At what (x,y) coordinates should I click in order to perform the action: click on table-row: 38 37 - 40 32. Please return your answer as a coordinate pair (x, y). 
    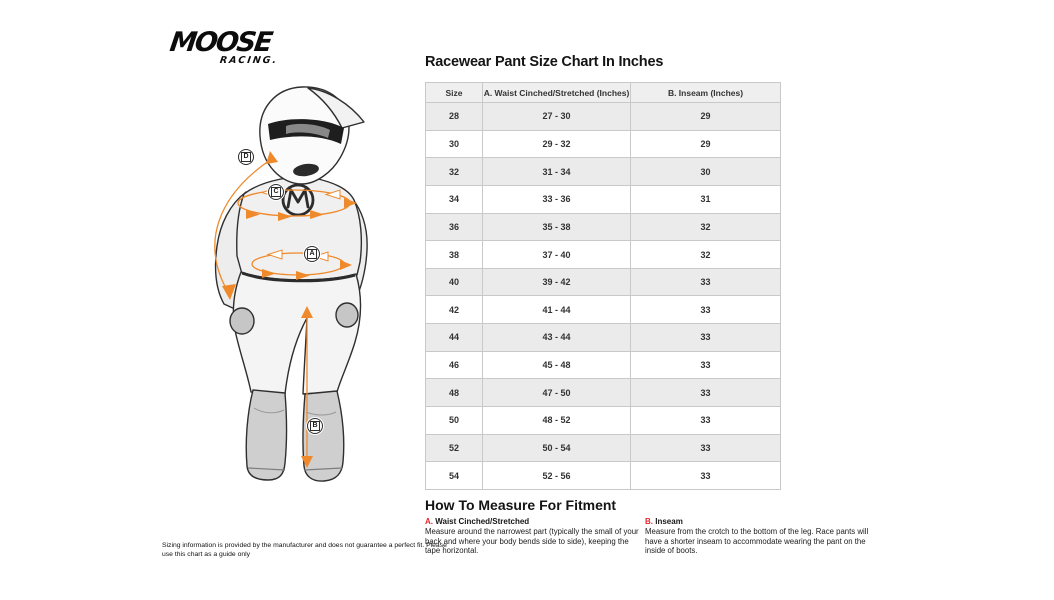
    Looking at the image, I should click on (603, 254).